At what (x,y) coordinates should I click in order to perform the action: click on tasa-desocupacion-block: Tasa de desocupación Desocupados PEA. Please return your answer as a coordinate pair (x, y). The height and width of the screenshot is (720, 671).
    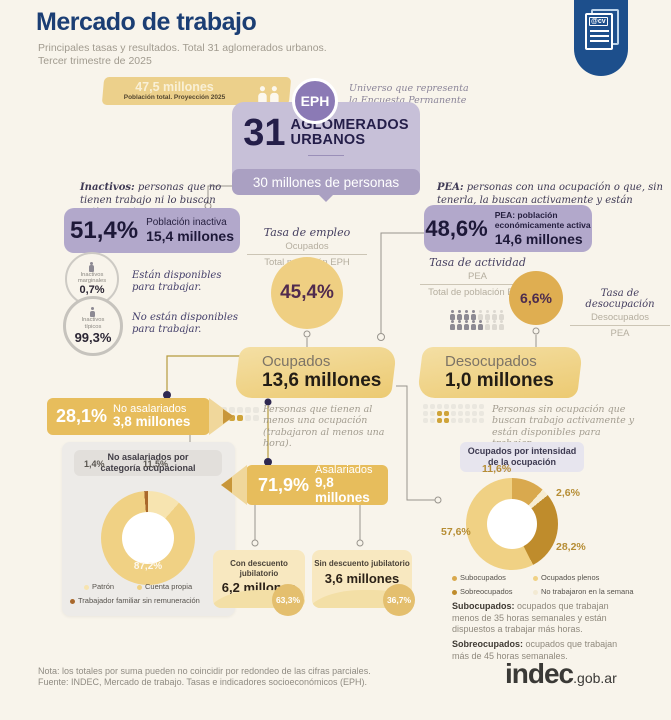
    Looking at the image, I should click on (620, 313).